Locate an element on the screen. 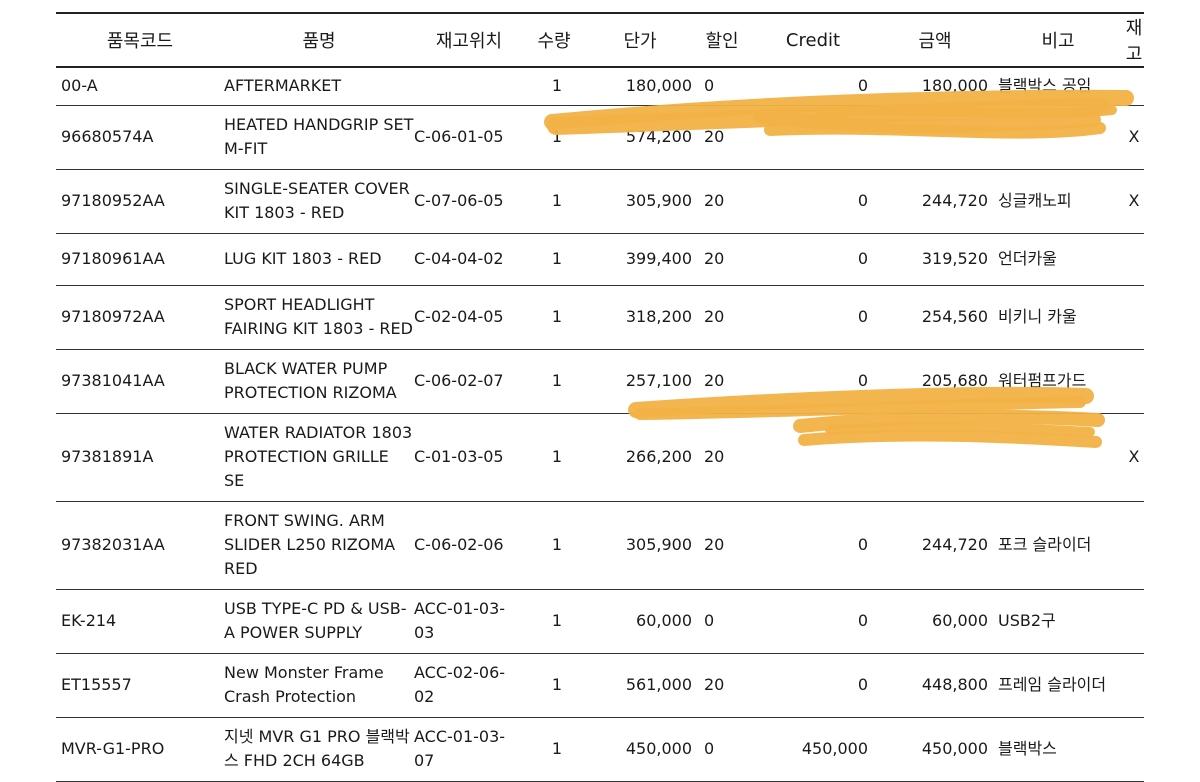 The height and width of the screenshot is (782, 1200). cell-location: C-01-03-05 is located at coordinates (469, 457).